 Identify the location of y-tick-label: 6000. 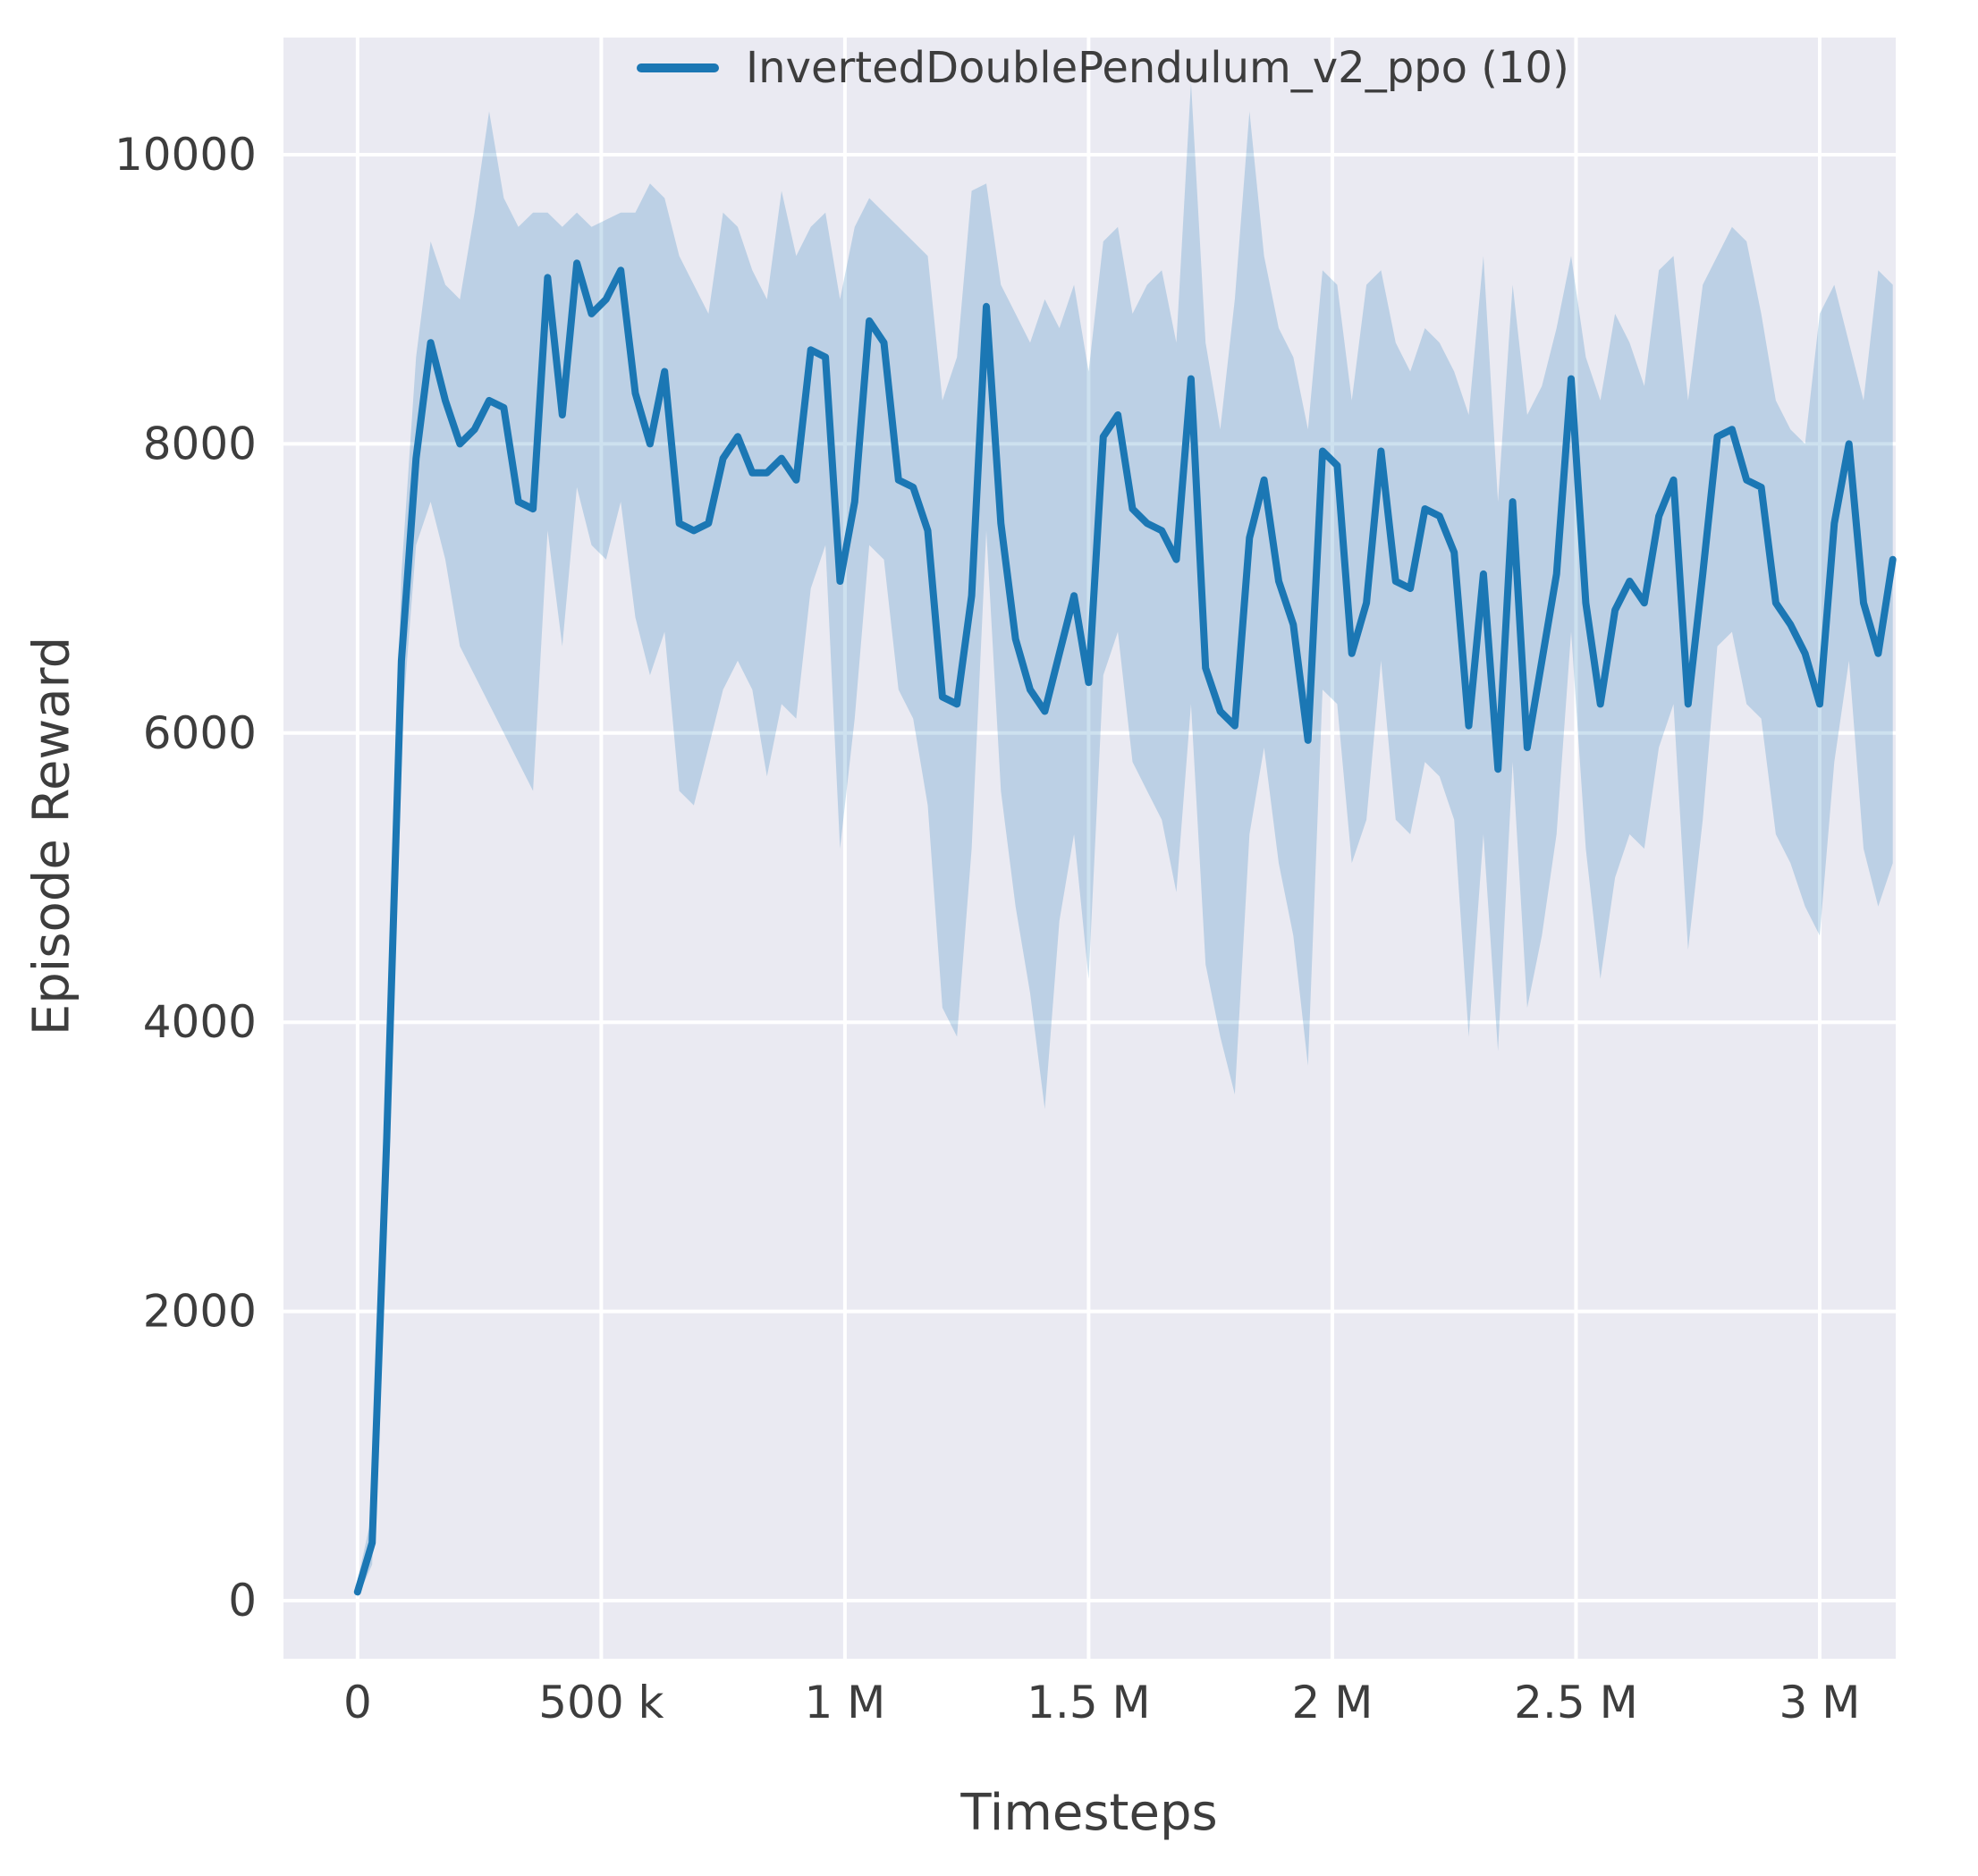
(200, 733).